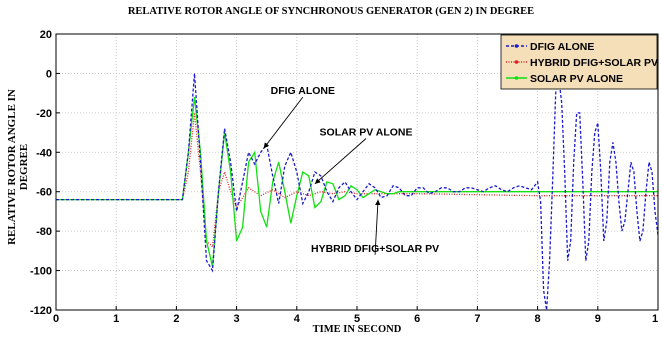  What do you see at coordinates (44, 114) in the screenshot?
I see `y-tick-label: -20` at bounding box center [44, 114].